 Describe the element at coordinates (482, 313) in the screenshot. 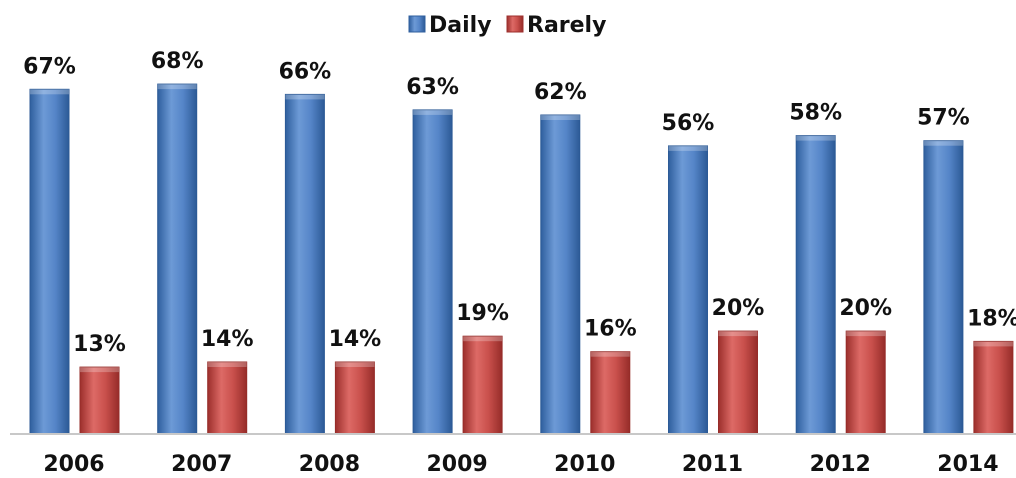

I see `data-label-rarely-2009: 19%` at that location.